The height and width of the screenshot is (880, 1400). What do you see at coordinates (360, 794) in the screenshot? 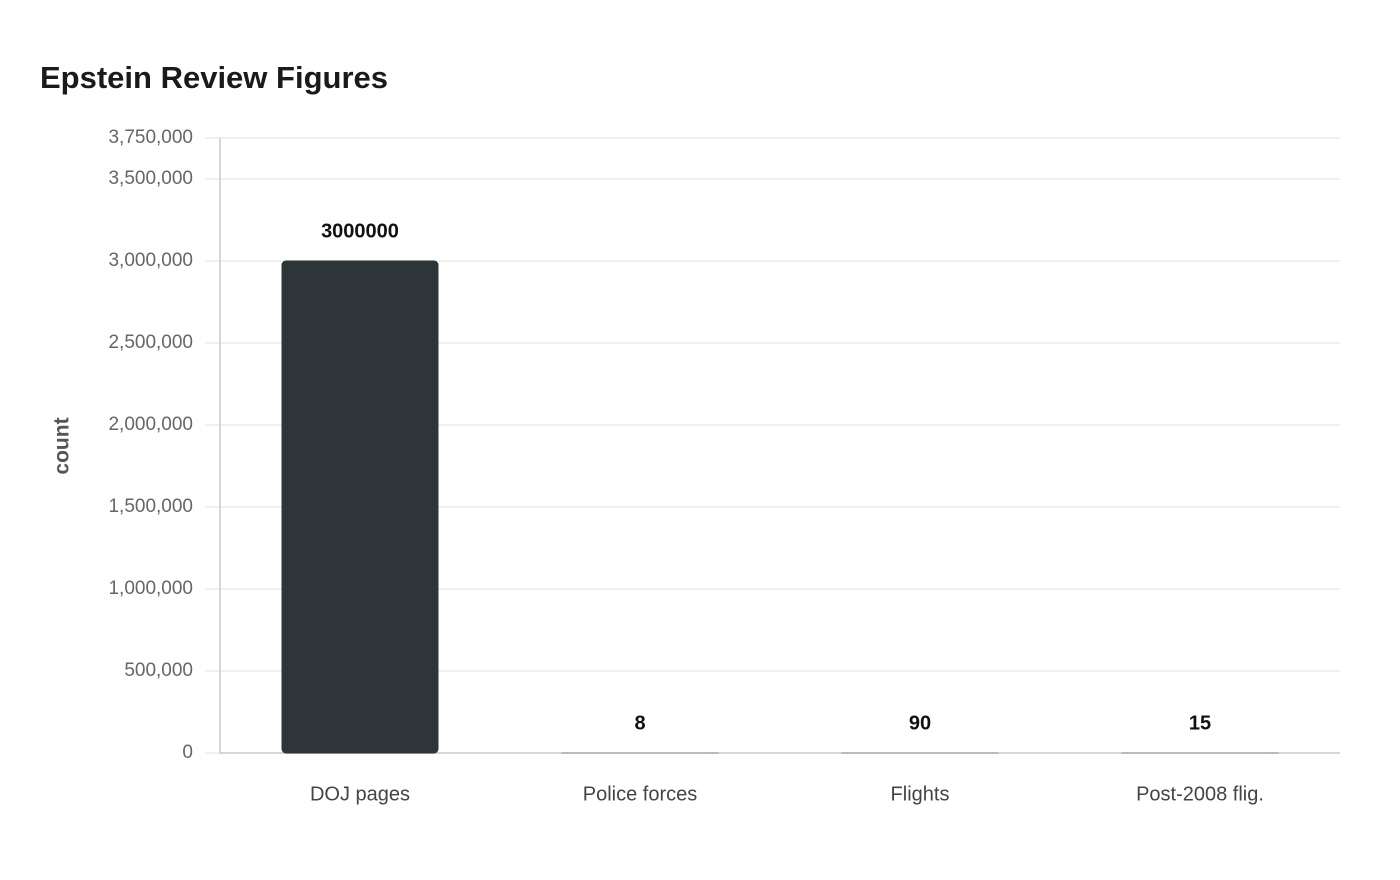
I see `x-tick-label: DOJ pages` at bounding box center [360, 794].